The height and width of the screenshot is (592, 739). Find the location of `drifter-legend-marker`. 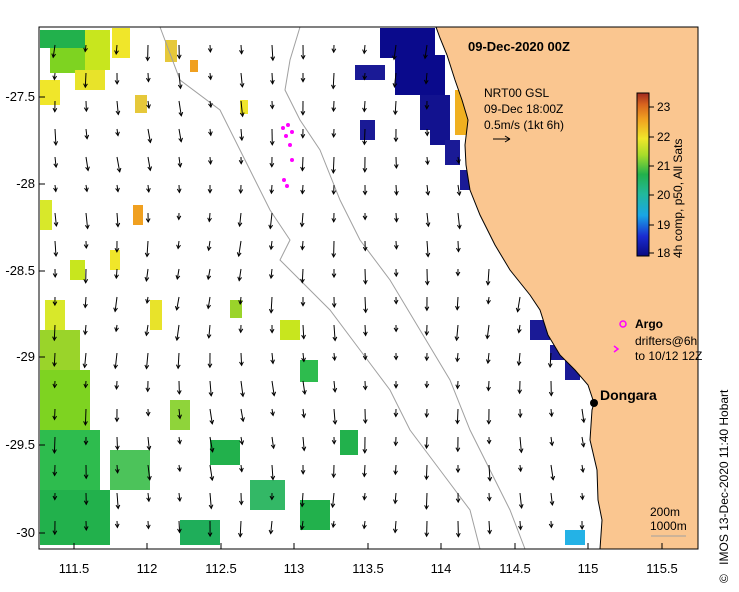

drifter-legend-marker is located at coordinates (616, 349).